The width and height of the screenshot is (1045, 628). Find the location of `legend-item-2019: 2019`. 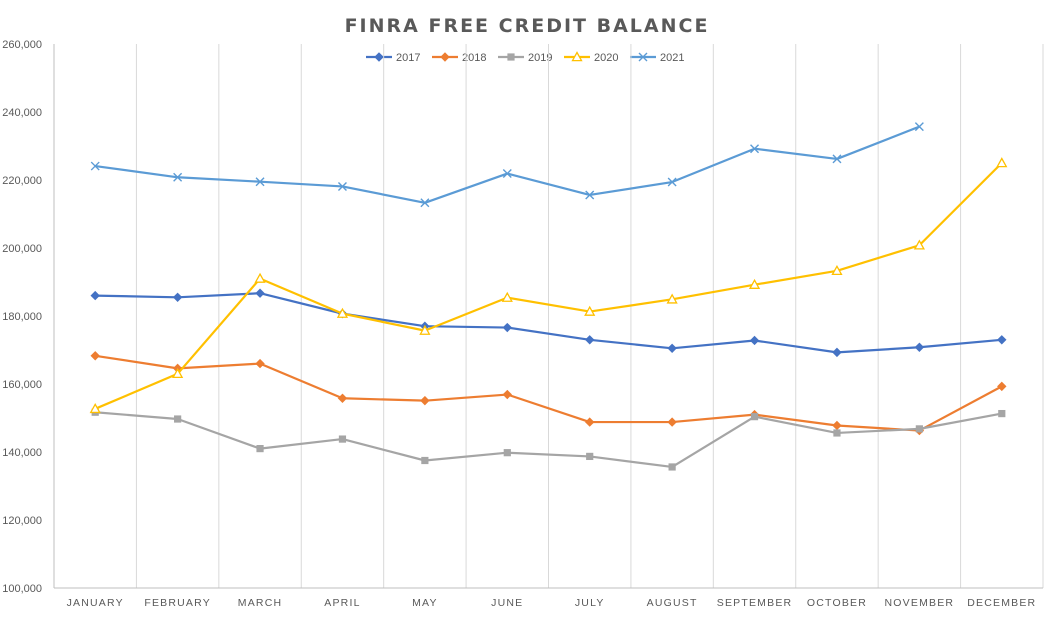

legend-item-2019: 2019 is located at coordinates (525, 58).